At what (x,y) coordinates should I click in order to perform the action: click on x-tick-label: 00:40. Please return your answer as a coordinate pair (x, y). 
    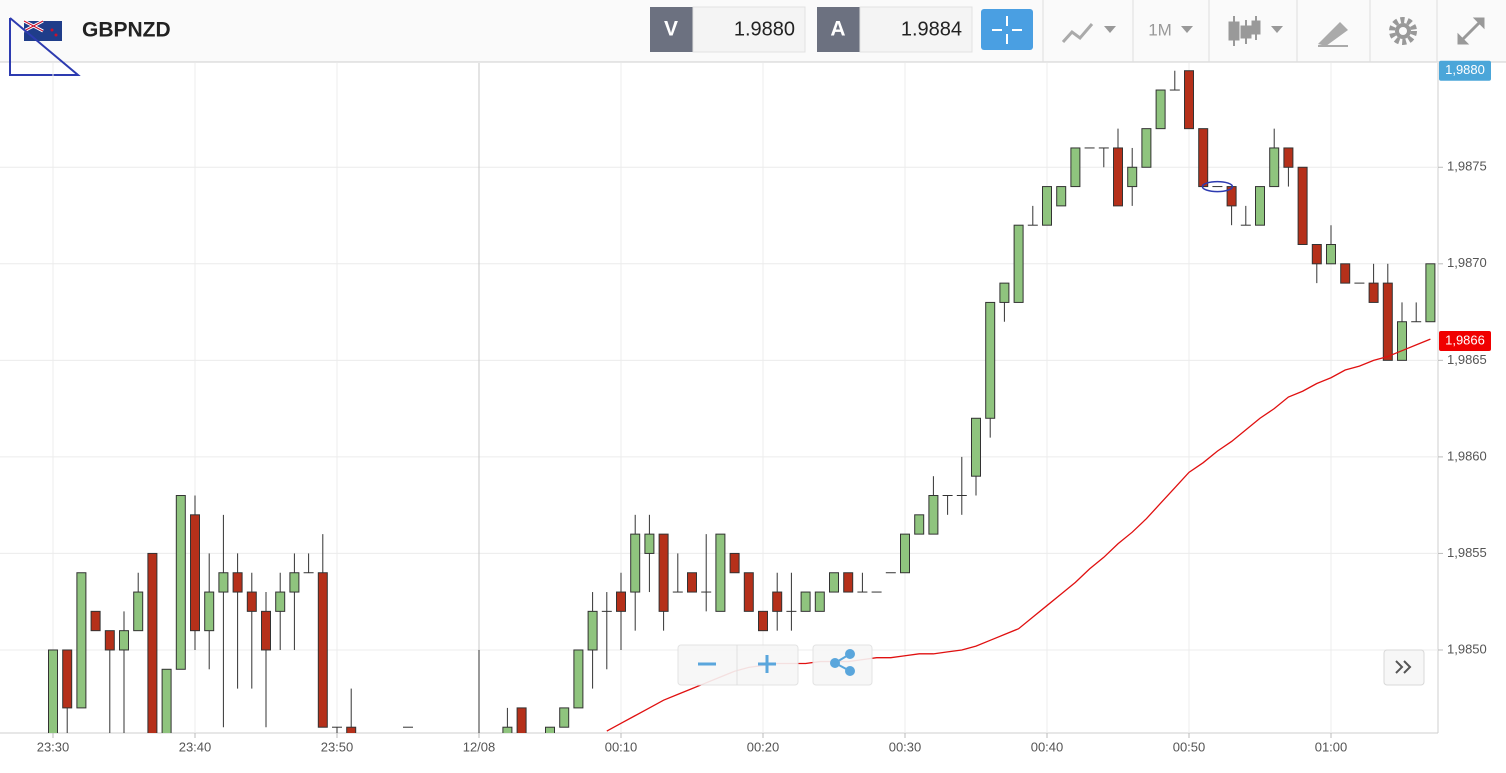
    Looking at the image, I should click on (1047, 746).